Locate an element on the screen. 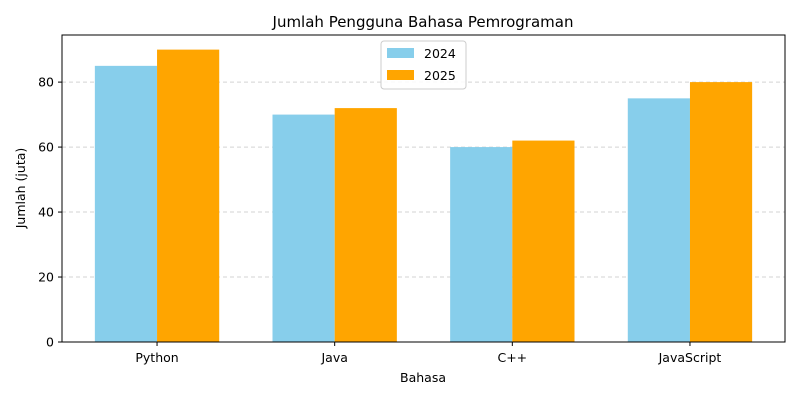 Image resolution: width=800 pixels, height=400 pixels. y-tick-label: 0 is located at coordinates (50, 342).